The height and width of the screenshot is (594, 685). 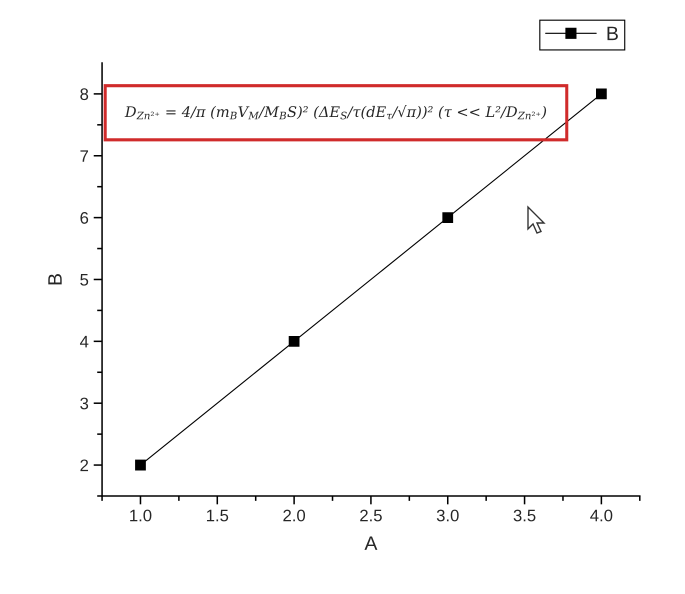 What do you see at coordinates (55, 279) in the screenshot?
I see `y-axis-title: B` at bounding box center [55, 279].